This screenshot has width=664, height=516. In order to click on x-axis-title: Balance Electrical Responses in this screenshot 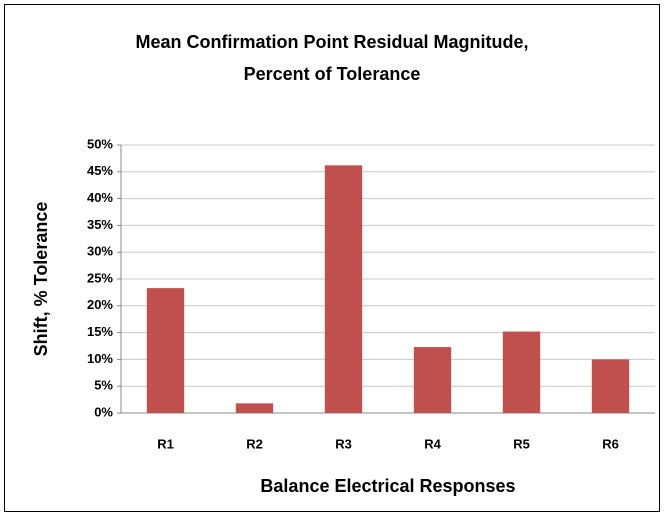, I will do `click(387, 486)`.